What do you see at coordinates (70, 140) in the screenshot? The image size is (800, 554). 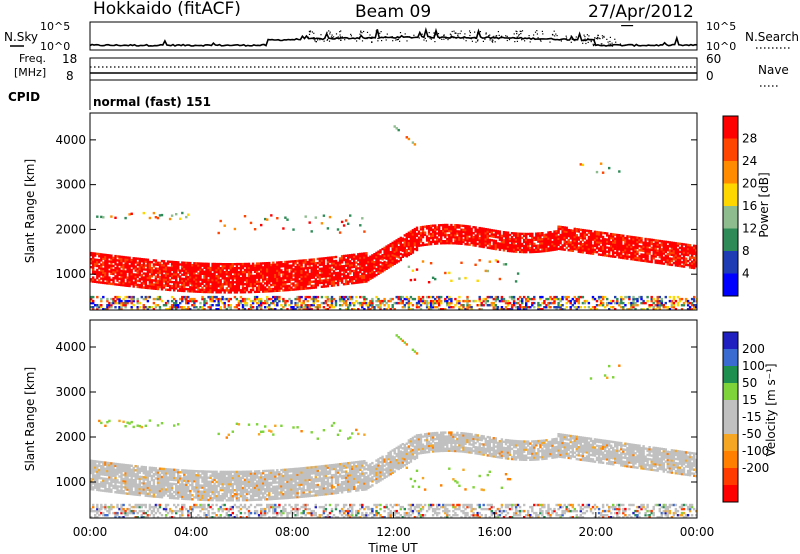 I see `y-tick-label: 4000` at bounding box center [70, 140].